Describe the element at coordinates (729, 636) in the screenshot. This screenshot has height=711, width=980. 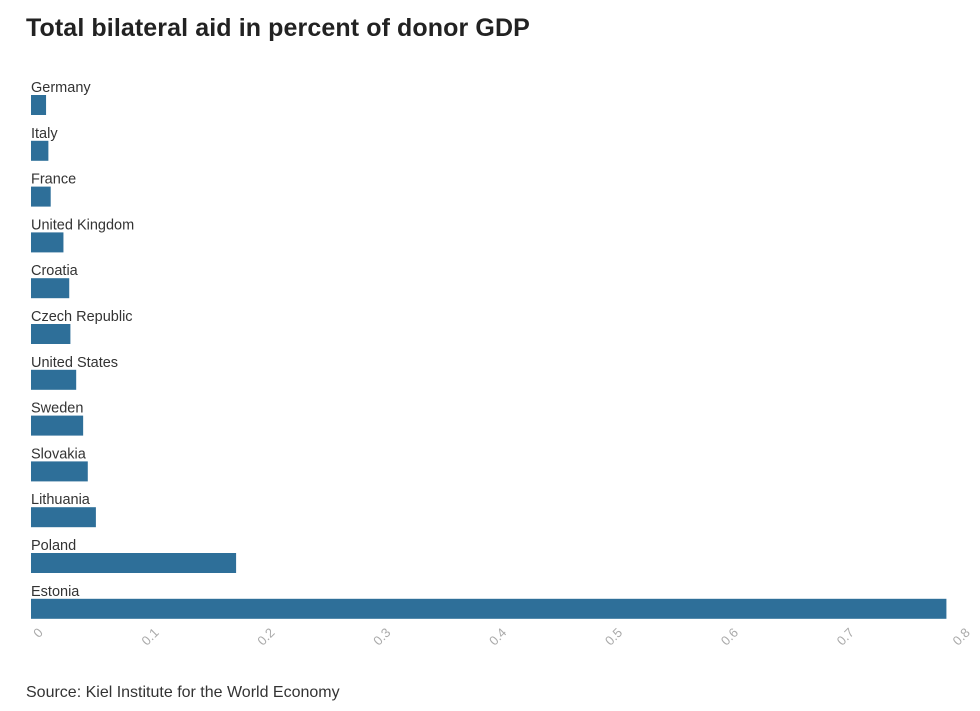
I see `x-tick-label: 0.6` at that location.